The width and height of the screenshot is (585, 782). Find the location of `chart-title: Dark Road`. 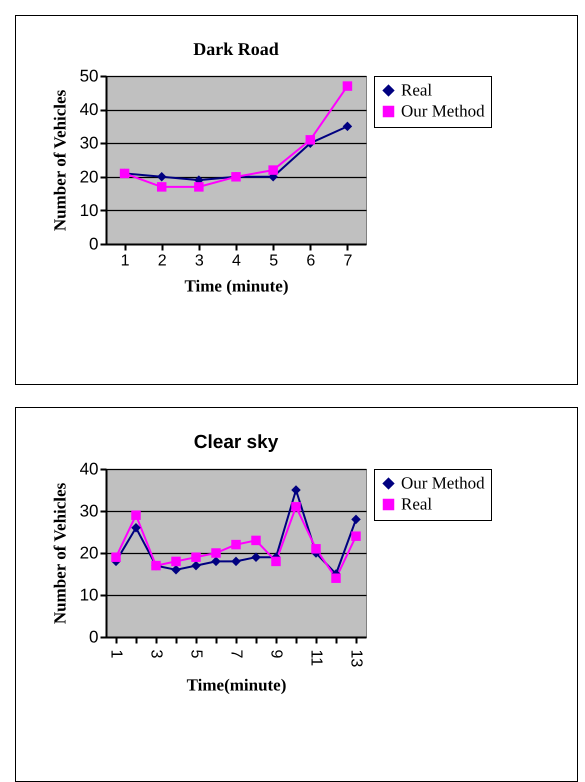

chart-title: Dark Road is located at coordinates (236, 49).